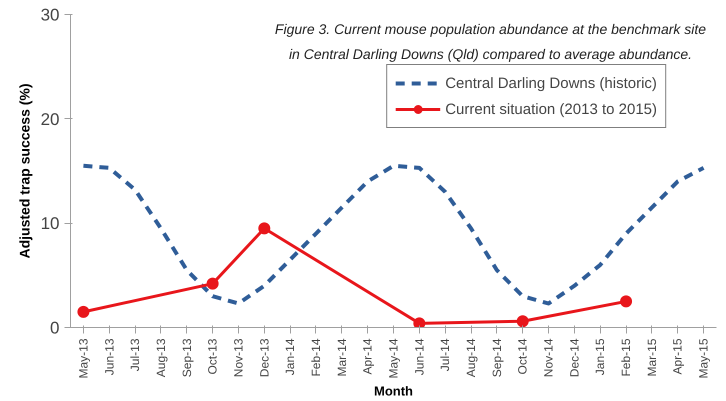 The width and height of the screenshot is (726, 401). I want to click on legend-label: Current situation (2013 to 2015), so click(551, 109).